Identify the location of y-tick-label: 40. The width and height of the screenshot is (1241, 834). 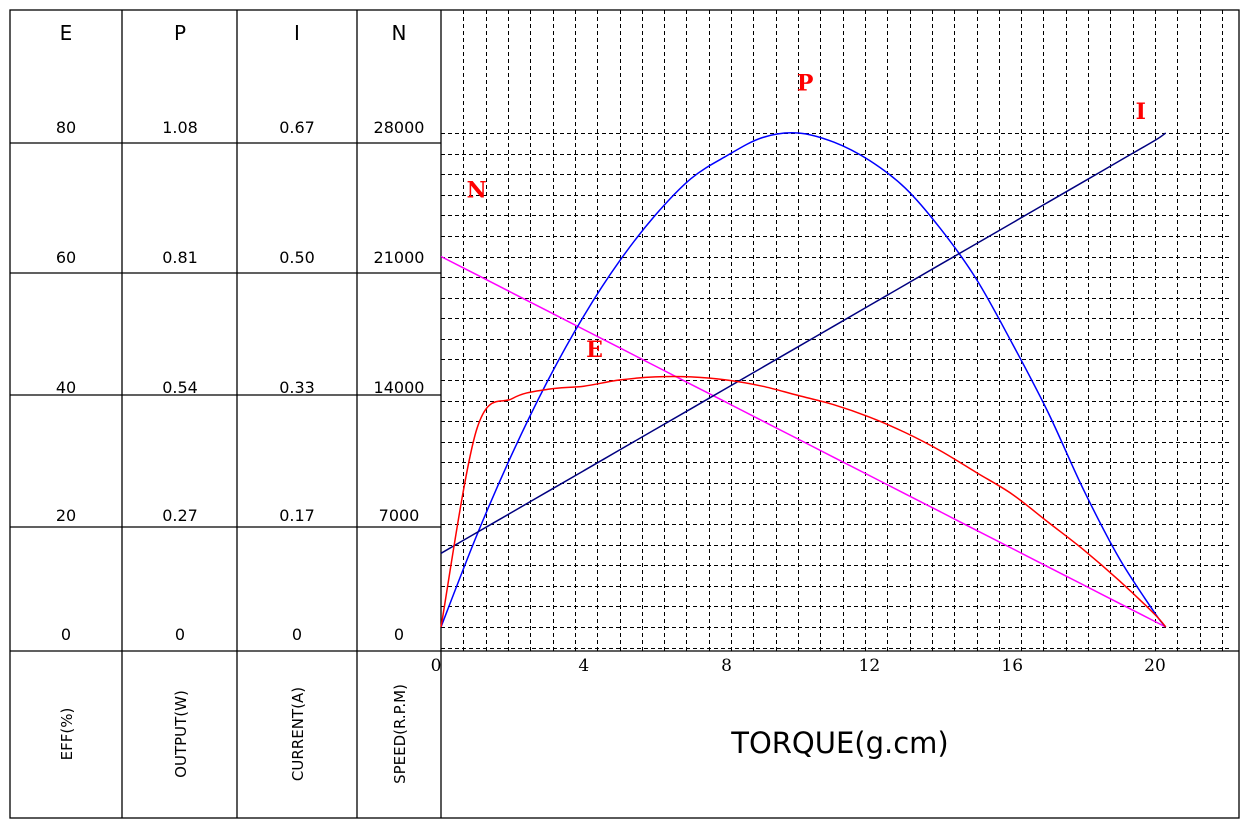
(66, 387).